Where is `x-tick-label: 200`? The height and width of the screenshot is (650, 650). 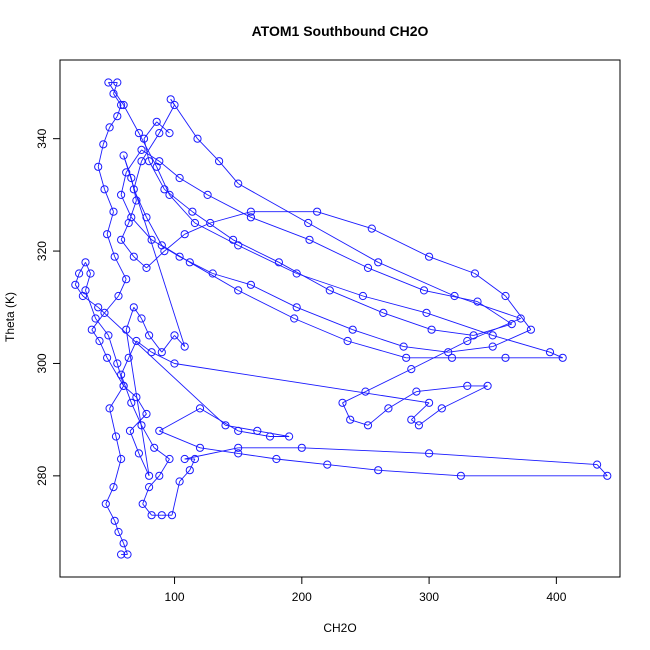 x-tick-label: 200 is located at coordinates (302, 597).